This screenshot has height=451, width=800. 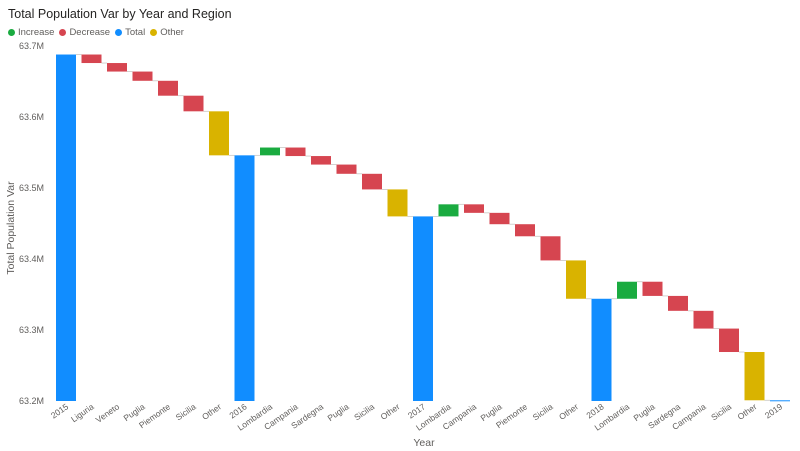 I want to click on legend-dot-increase, so click(x=11, y=32).